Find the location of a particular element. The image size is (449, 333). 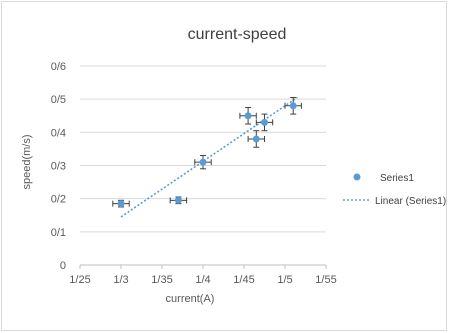

x-tick-label: 1/55 is located at coordinates (325, 280).